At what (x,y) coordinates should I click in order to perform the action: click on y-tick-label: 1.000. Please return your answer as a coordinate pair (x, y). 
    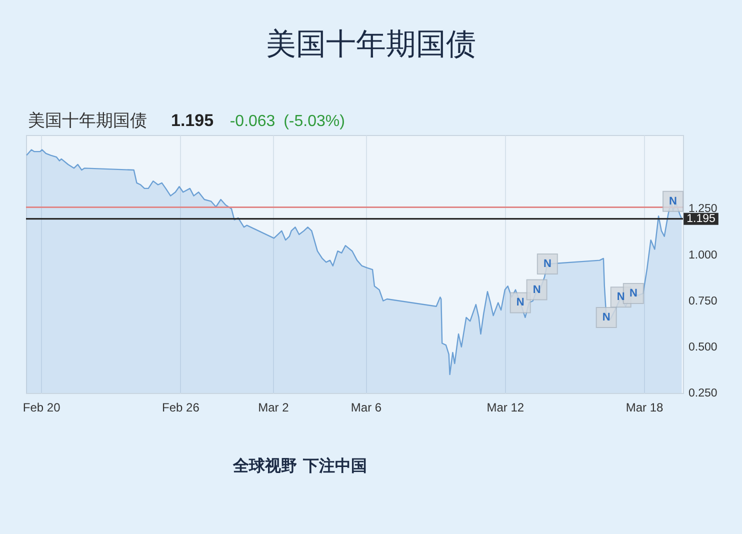
    Looking at the image, I should click on (703, 255).